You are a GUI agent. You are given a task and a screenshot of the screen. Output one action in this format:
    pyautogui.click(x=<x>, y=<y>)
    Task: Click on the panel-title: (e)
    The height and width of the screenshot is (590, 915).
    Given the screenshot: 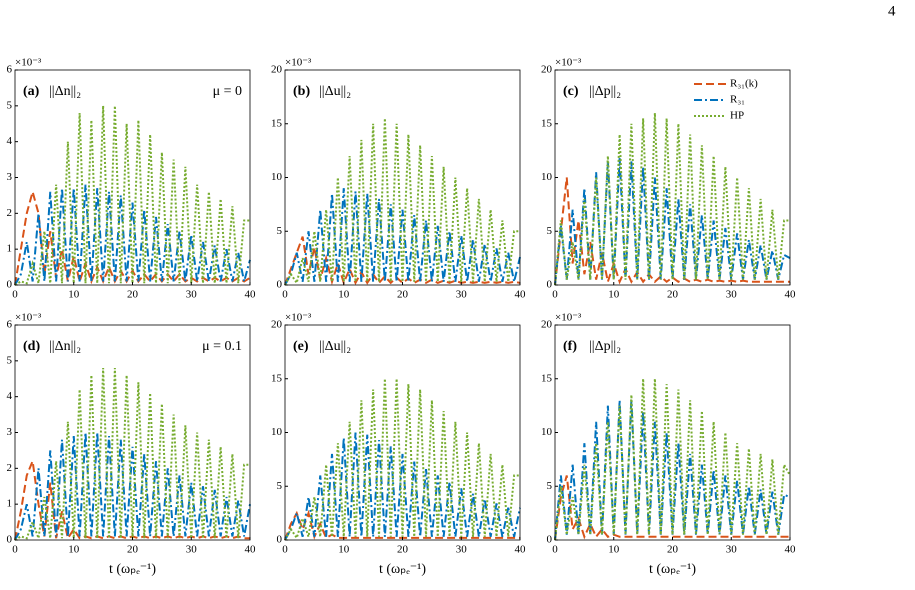 What is the action you would take?
    pyautogui.click(x=301, y=346)
    